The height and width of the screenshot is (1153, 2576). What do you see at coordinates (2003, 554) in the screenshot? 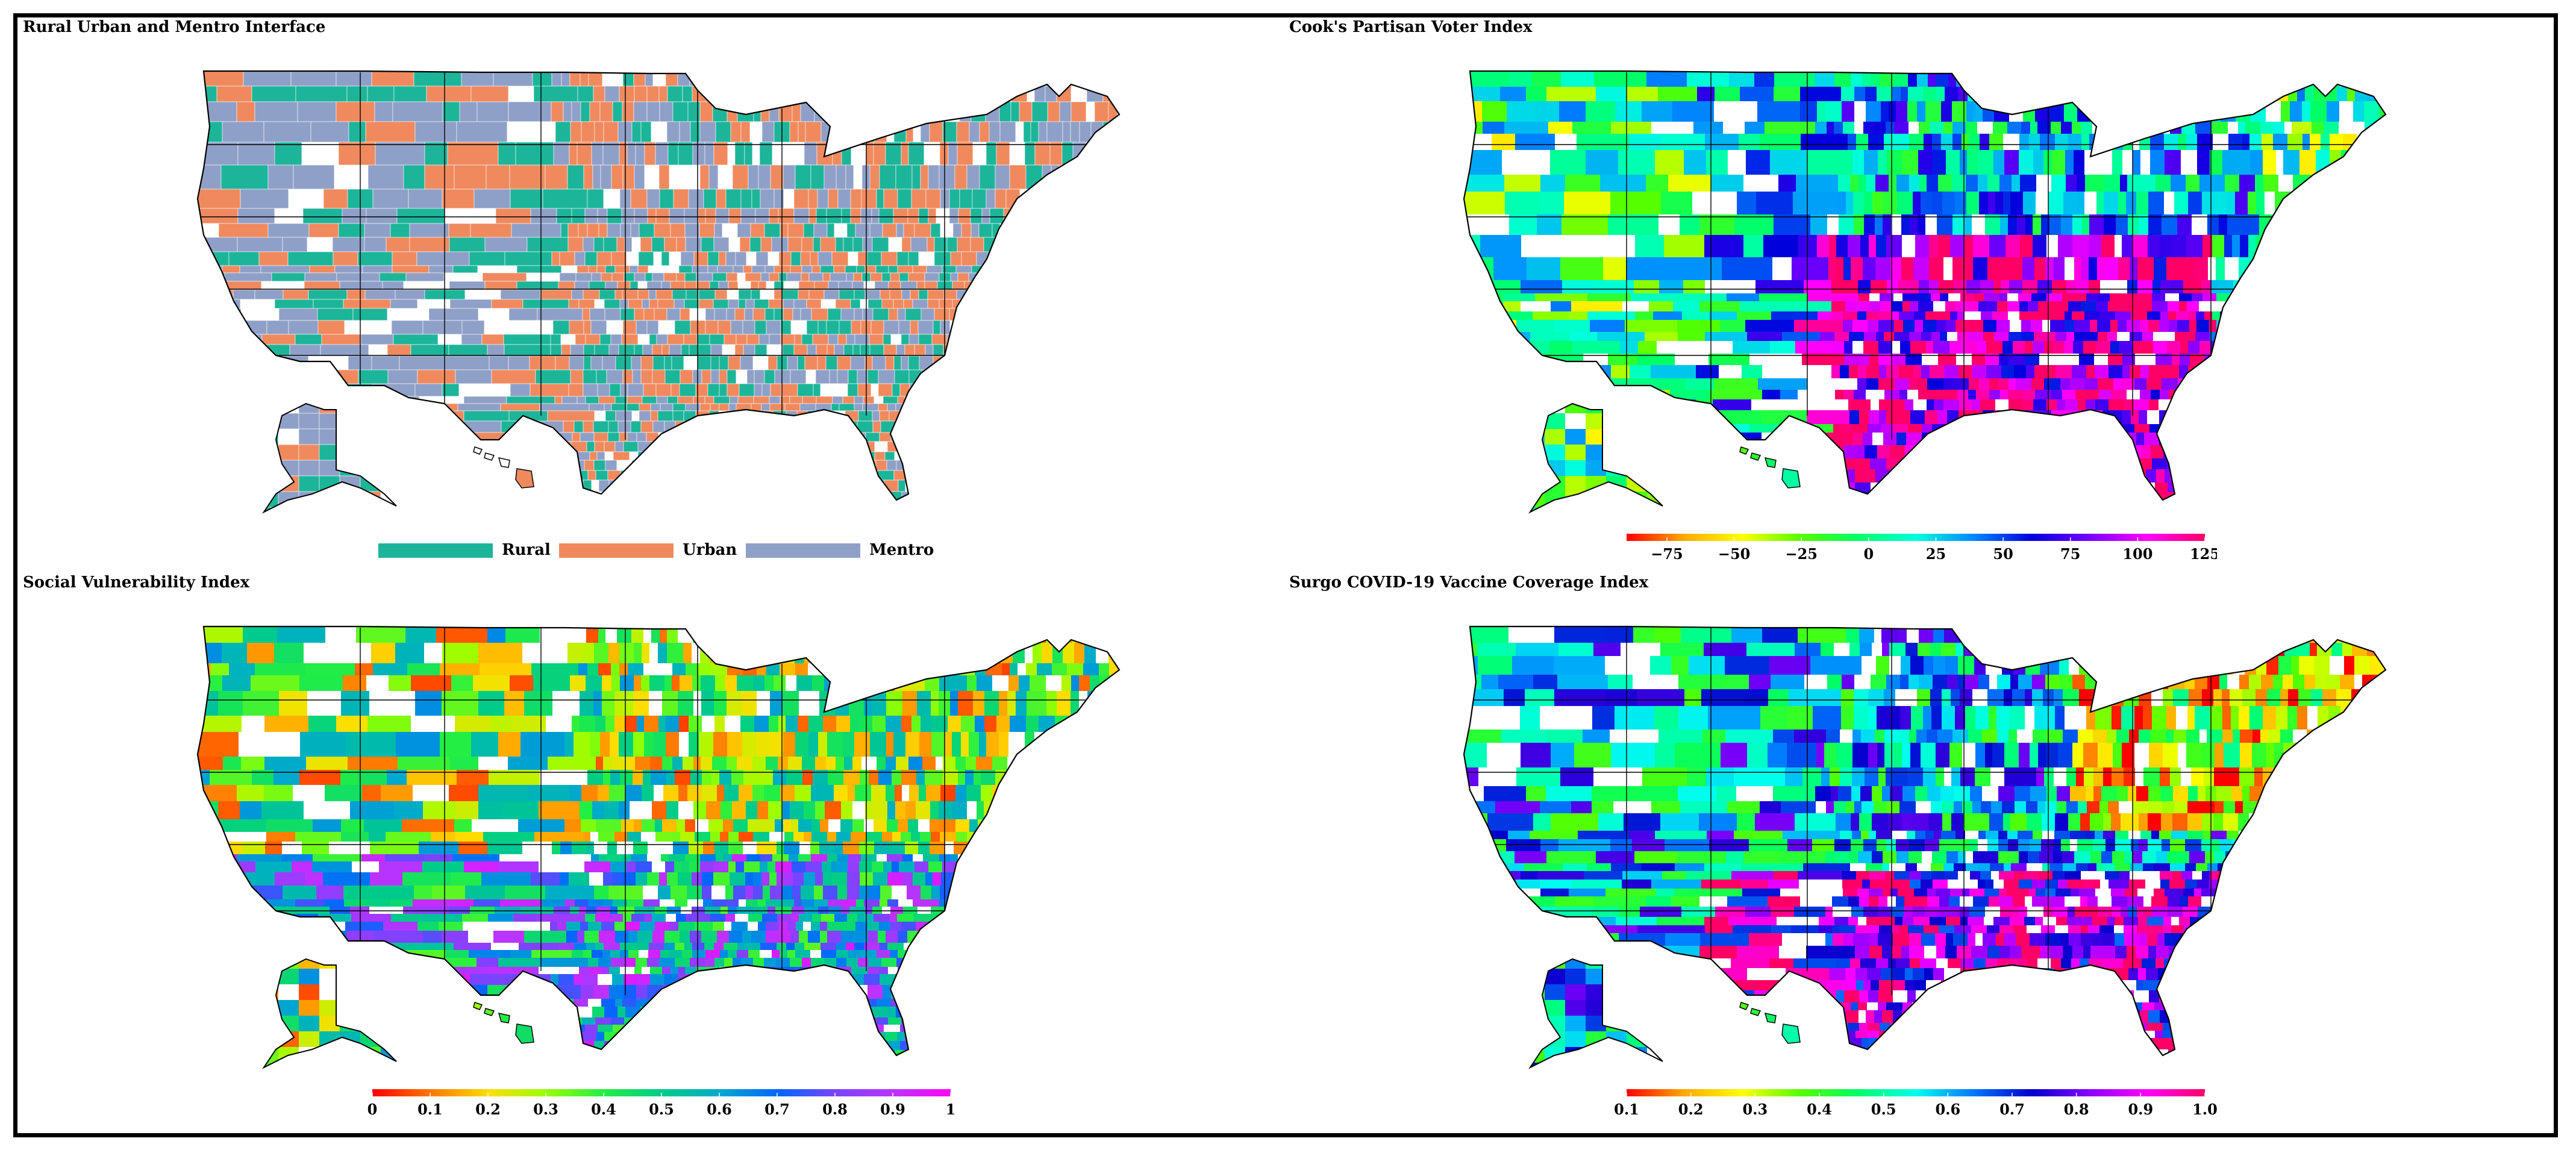
I see `colorbar-tick-label: 50` at bounding box center [2003, 554].